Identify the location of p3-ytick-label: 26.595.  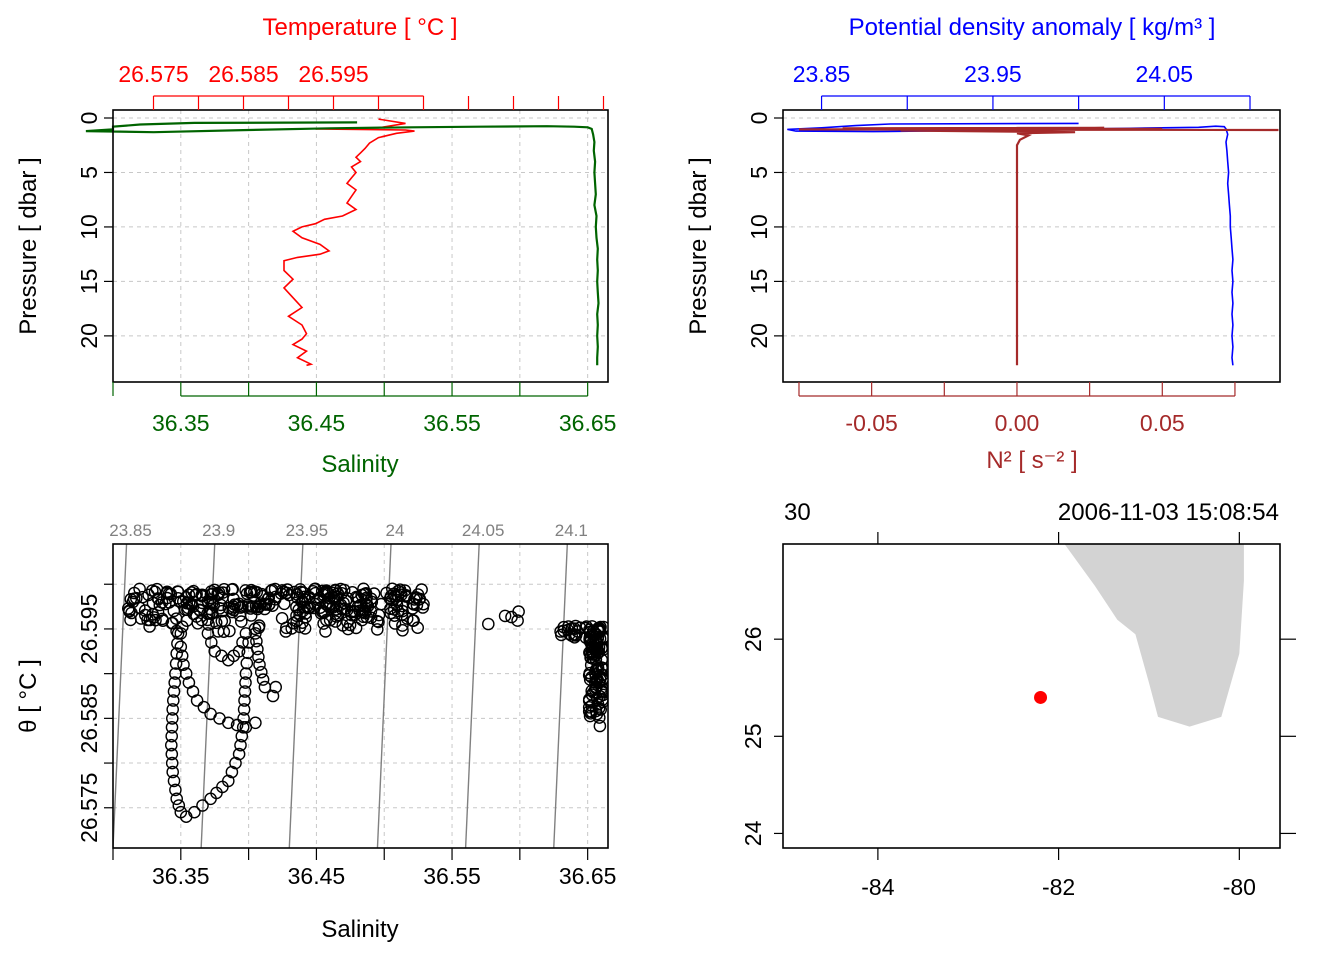
(89, 629).